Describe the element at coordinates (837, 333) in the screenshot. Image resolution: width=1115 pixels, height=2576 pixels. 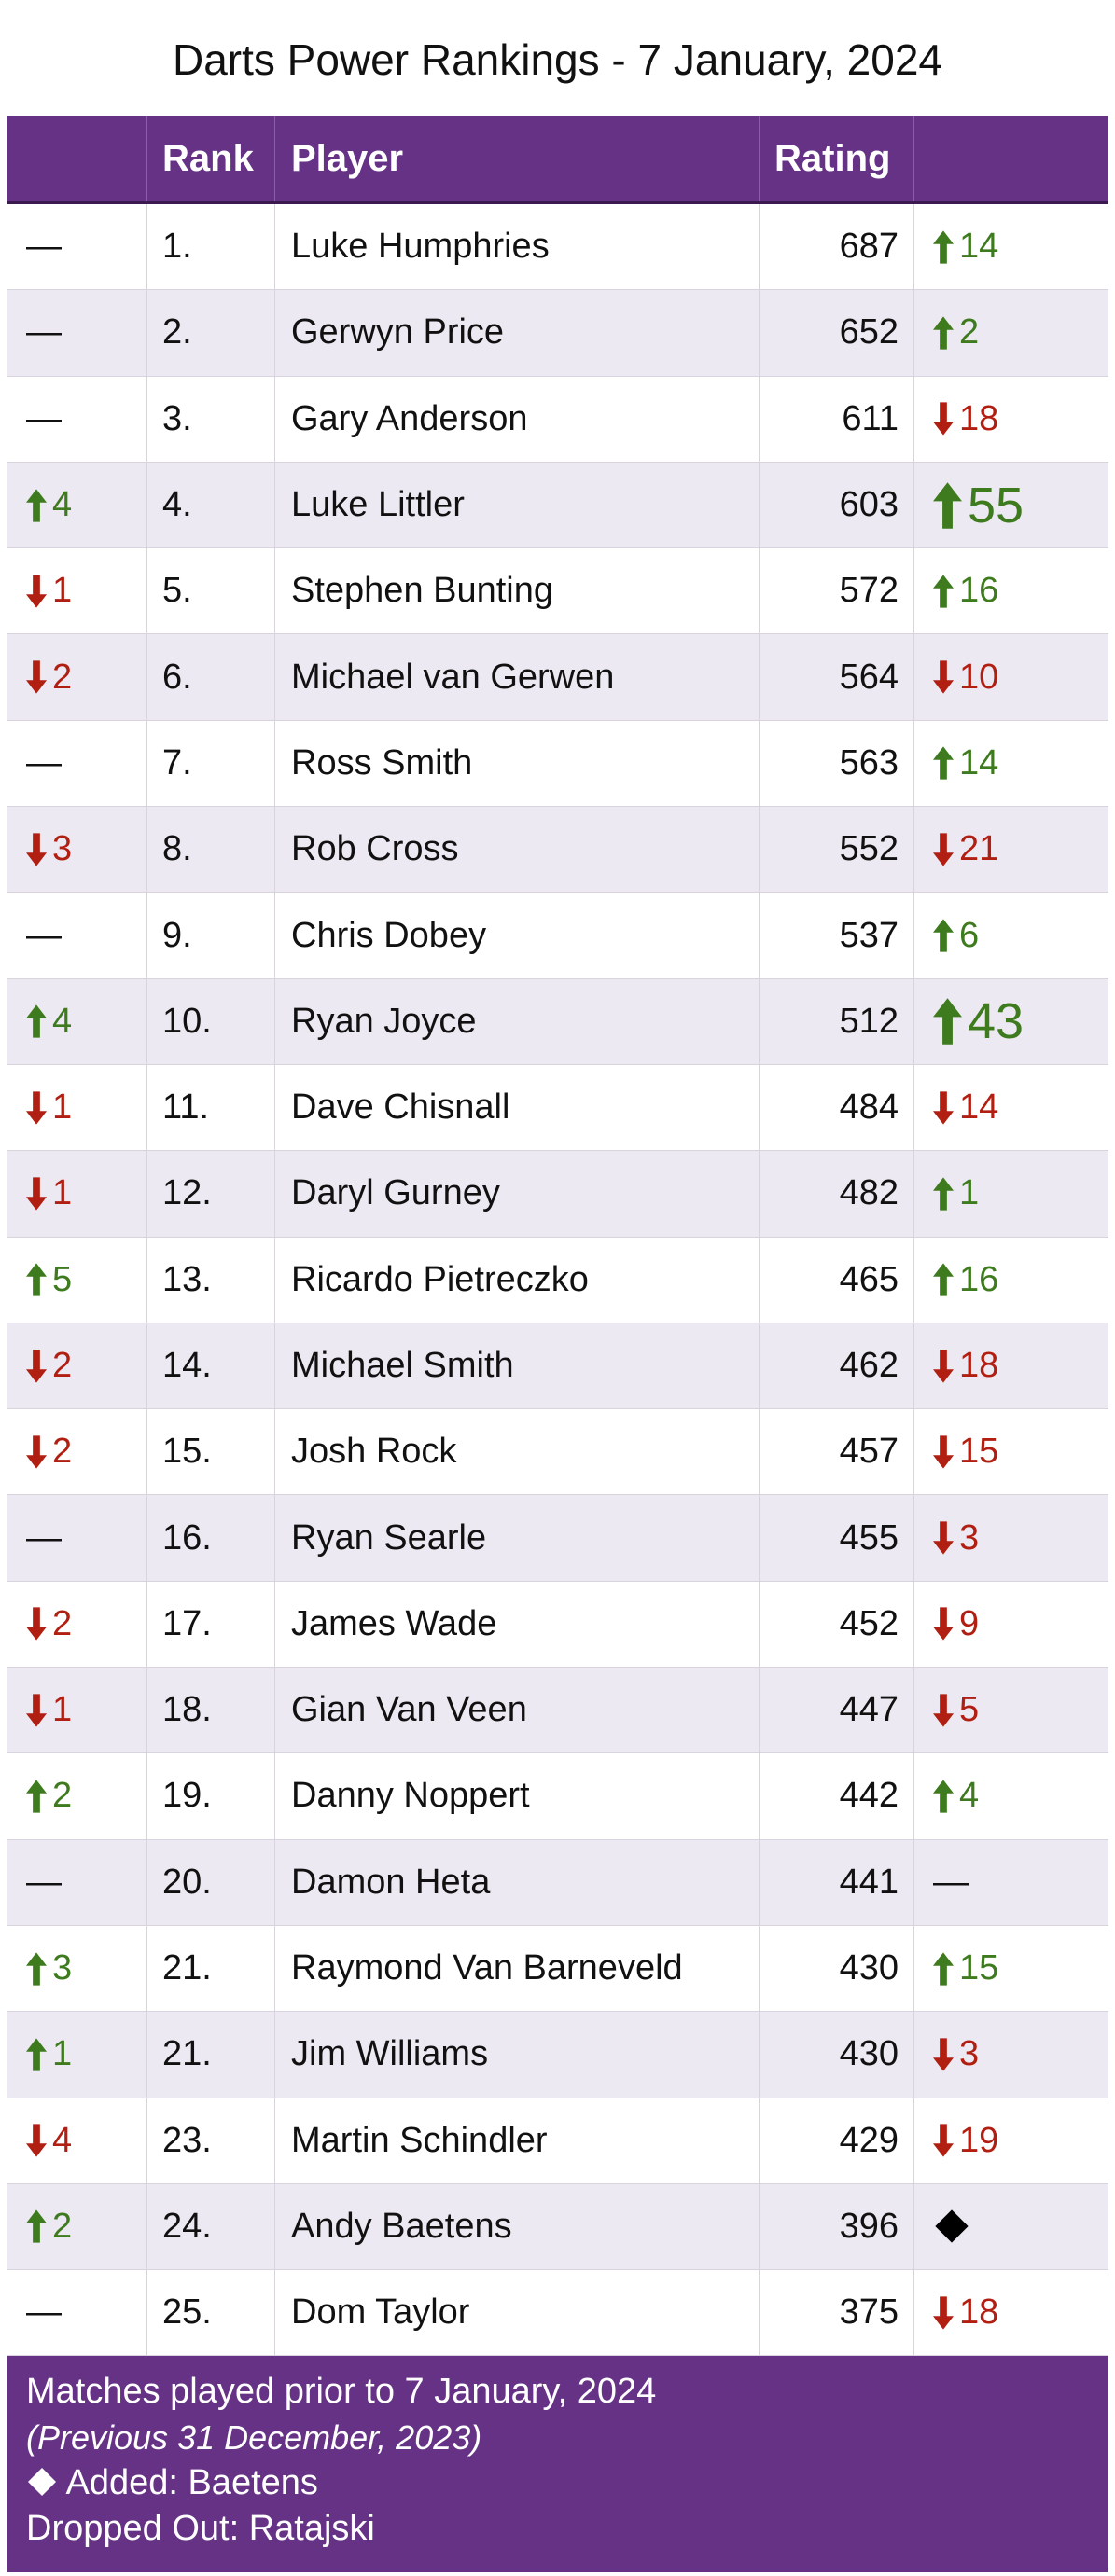
I see `rating-cell: 652` at that location.